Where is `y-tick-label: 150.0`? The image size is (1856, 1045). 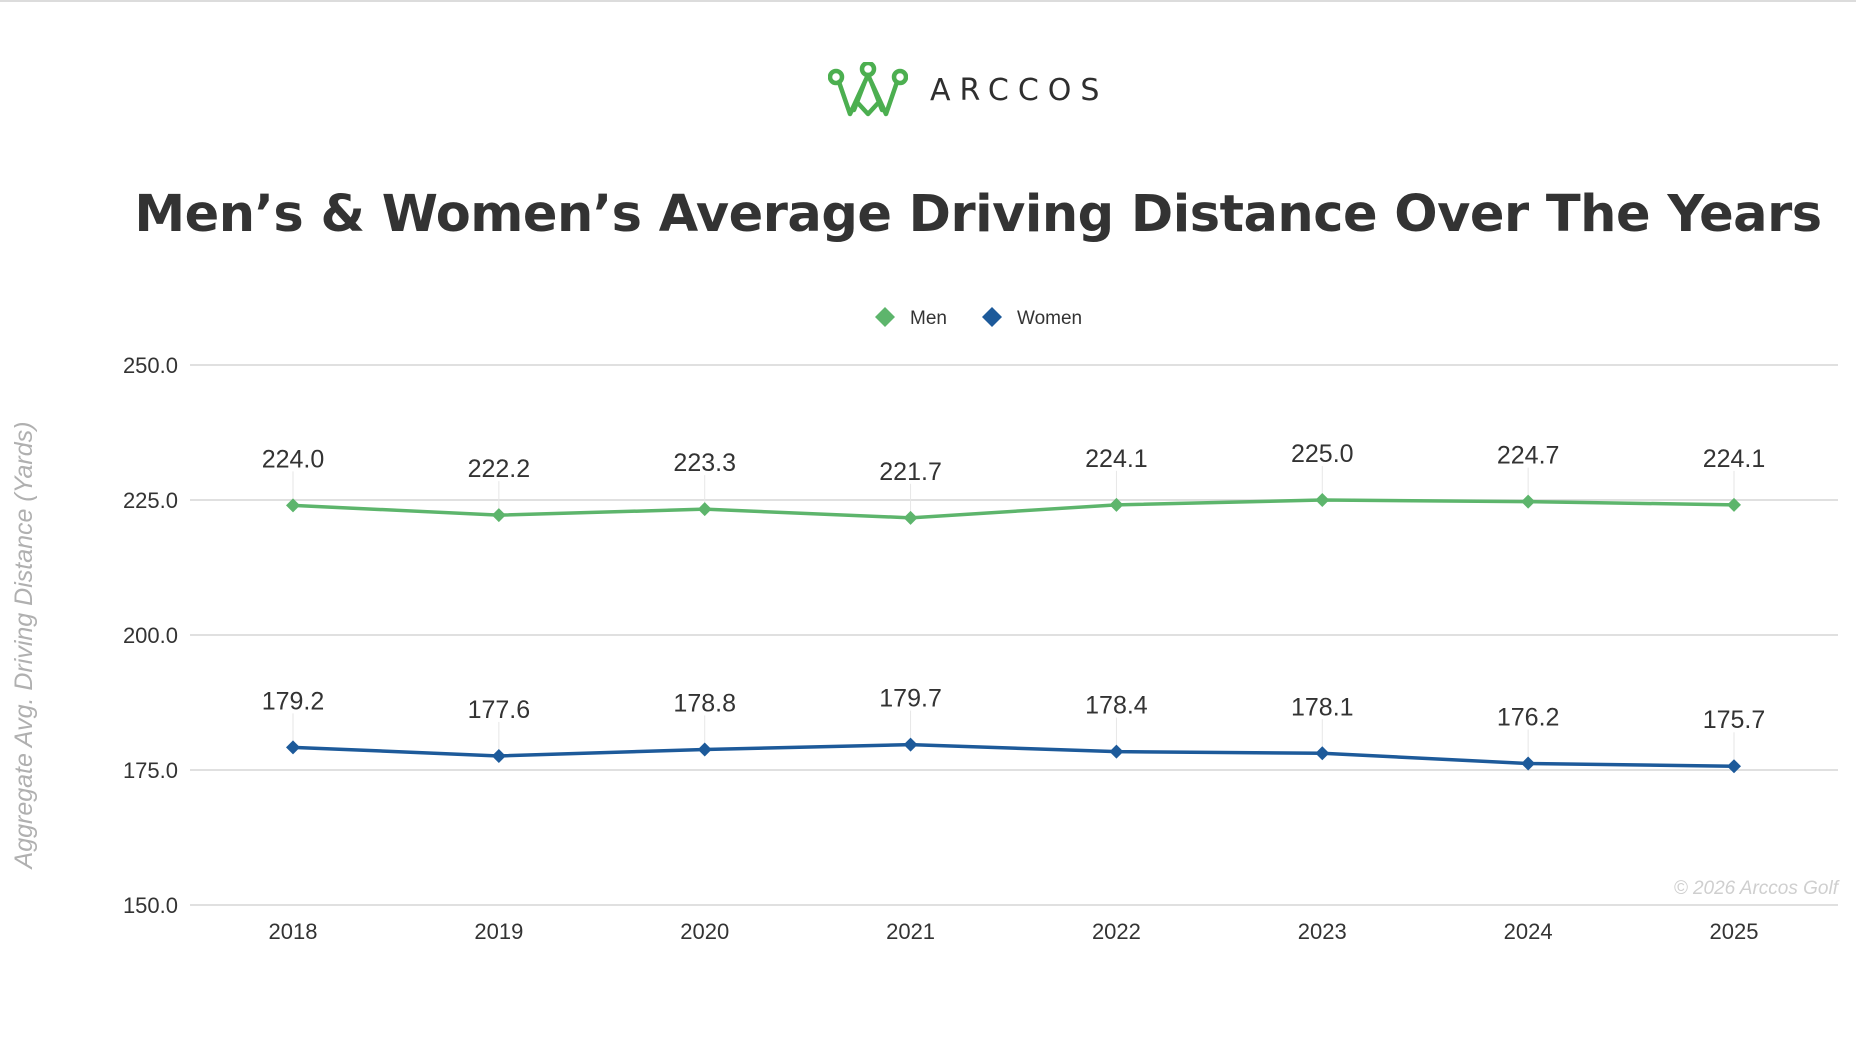
y-tick-label: 150.0 is located at coordinates (150, 905).